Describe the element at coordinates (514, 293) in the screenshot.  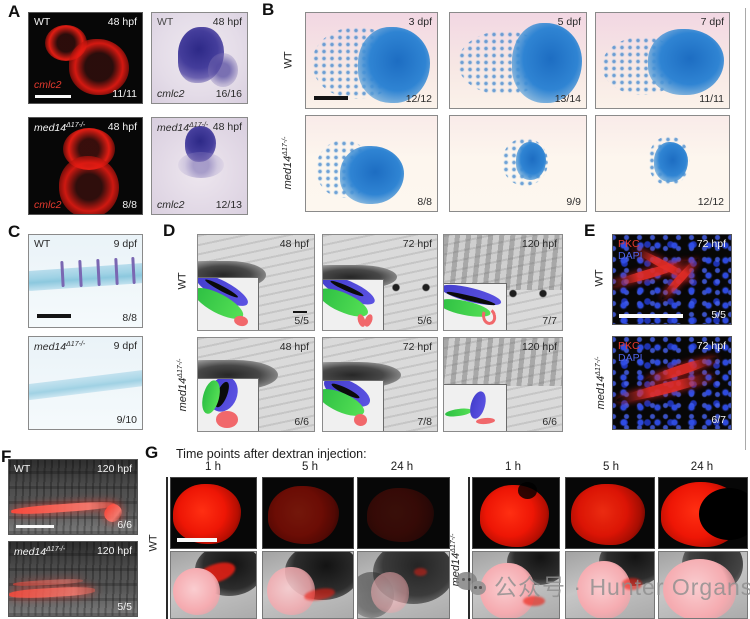
I see `pigment-spots` at that location.